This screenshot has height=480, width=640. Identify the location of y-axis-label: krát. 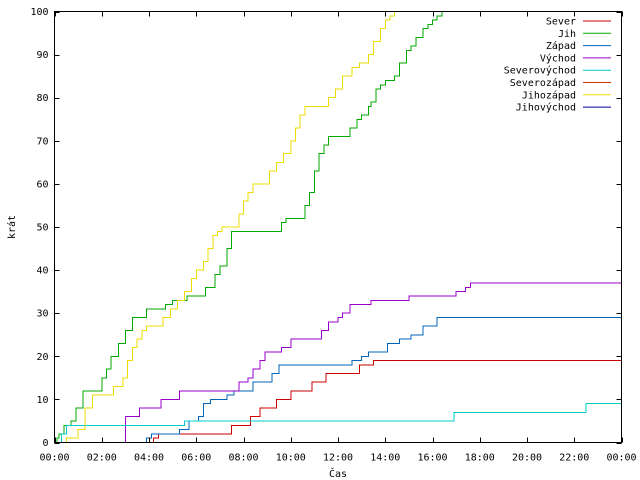
(12, 227).